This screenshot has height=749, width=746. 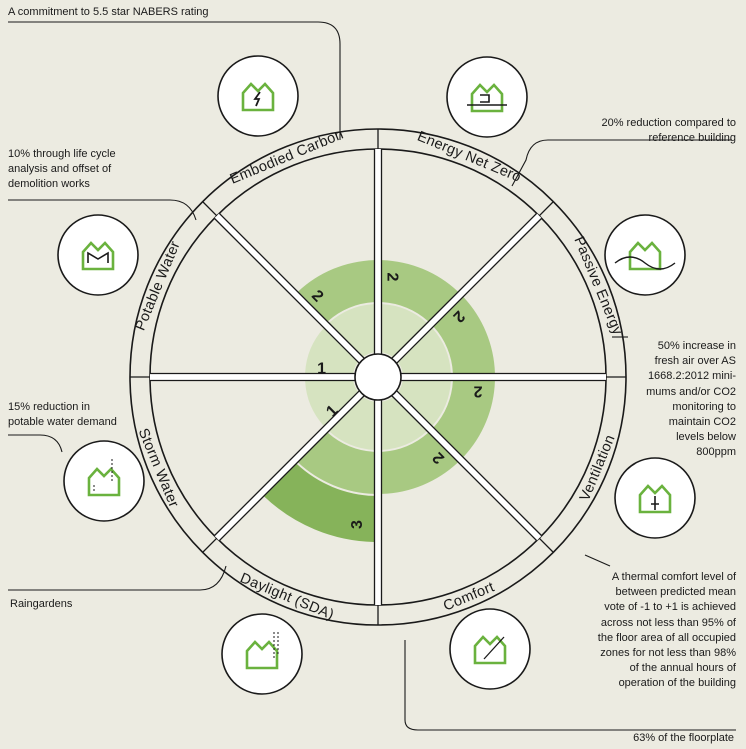 What do you see at coordinates (104, 481) in the screenshot?
I see `house-water-tank-icon` at bounding box center [104, 481].